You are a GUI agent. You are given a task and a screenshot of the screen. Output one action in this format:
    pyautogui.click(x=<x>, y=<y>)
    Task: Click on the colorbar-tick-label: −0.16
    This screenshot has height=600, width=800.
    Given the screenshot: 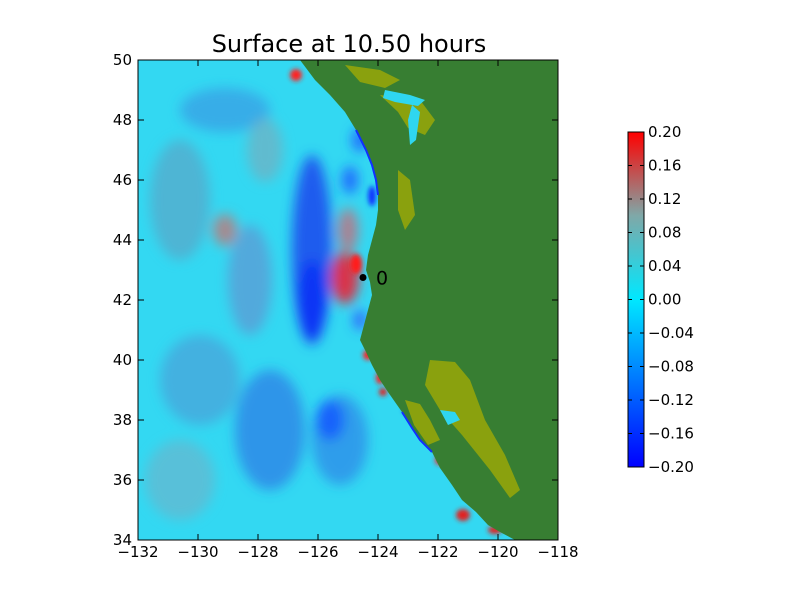 What is the action you would take?
    pyautogui.click(x=671, y=434)
    